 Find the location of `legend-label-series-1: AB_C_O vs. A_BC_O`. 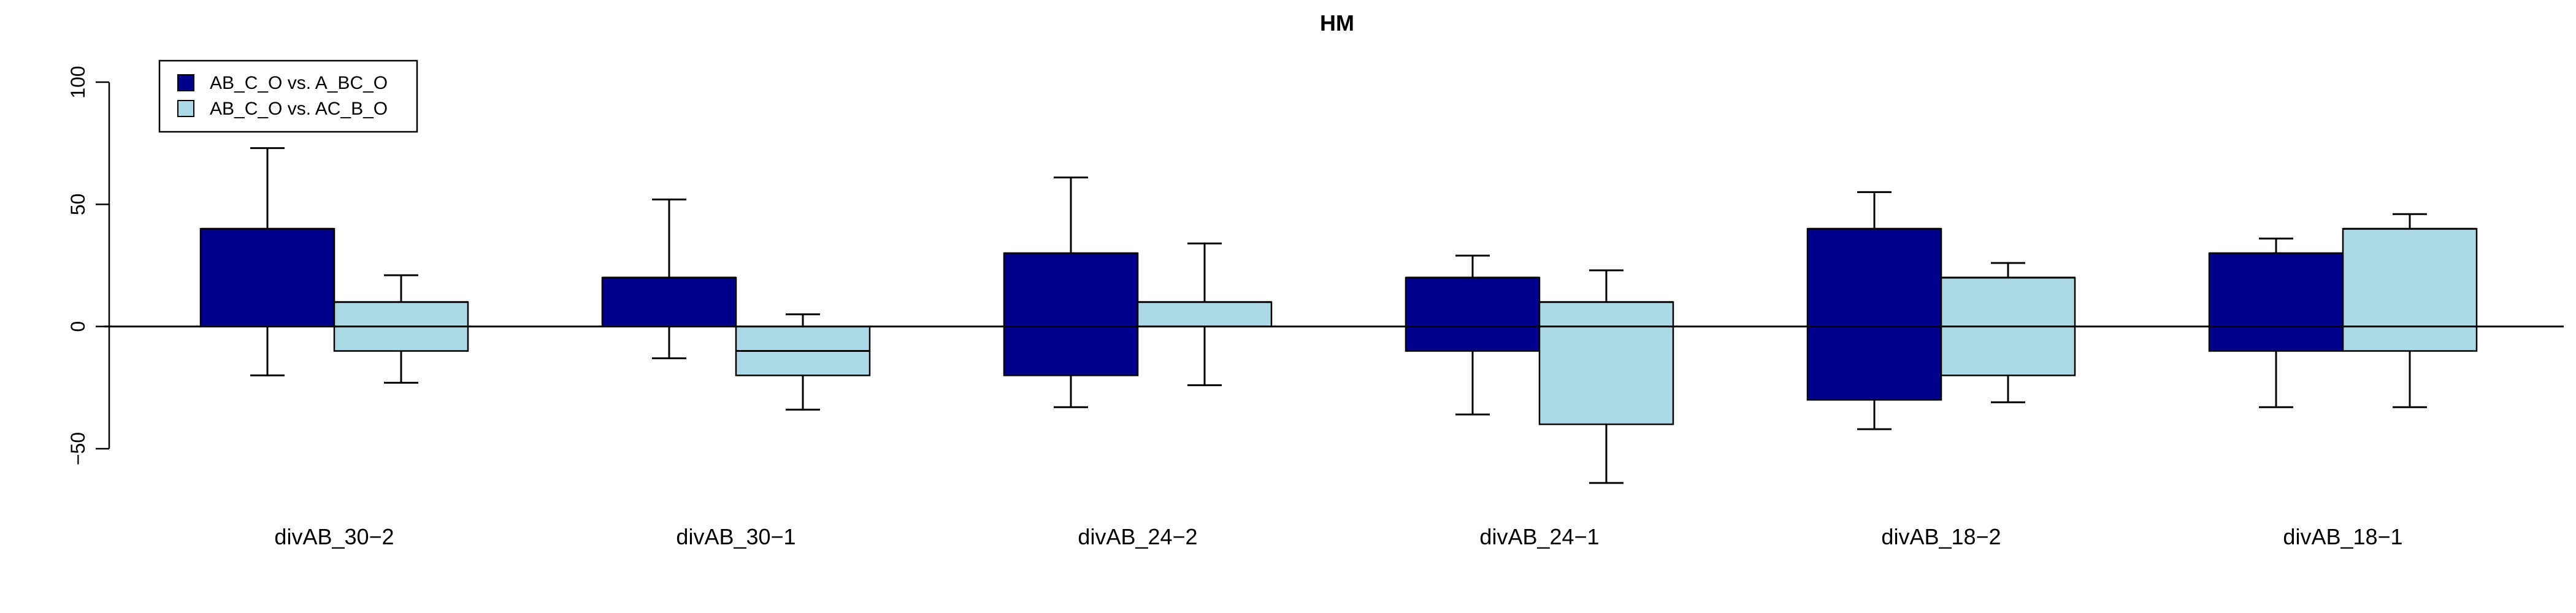

legend-label-series-1: AB_C_O vs. A_BC_O is located at coordinates (299, 83).